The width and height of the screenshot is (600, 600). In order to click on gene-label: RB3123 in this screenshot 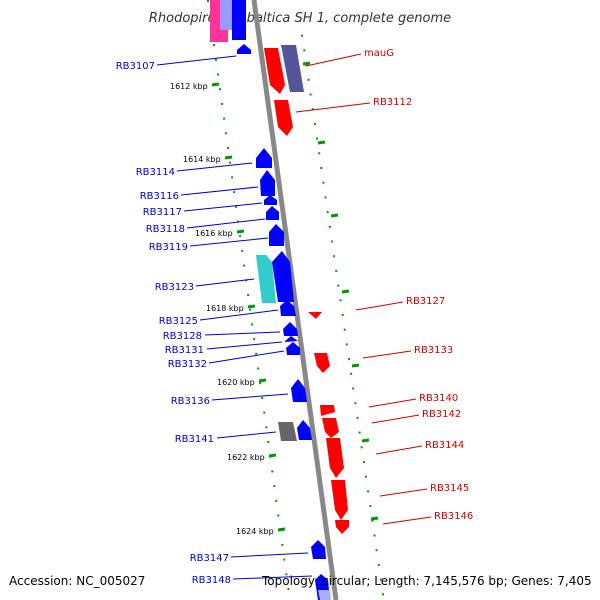, I will do `click(174, 287)`.